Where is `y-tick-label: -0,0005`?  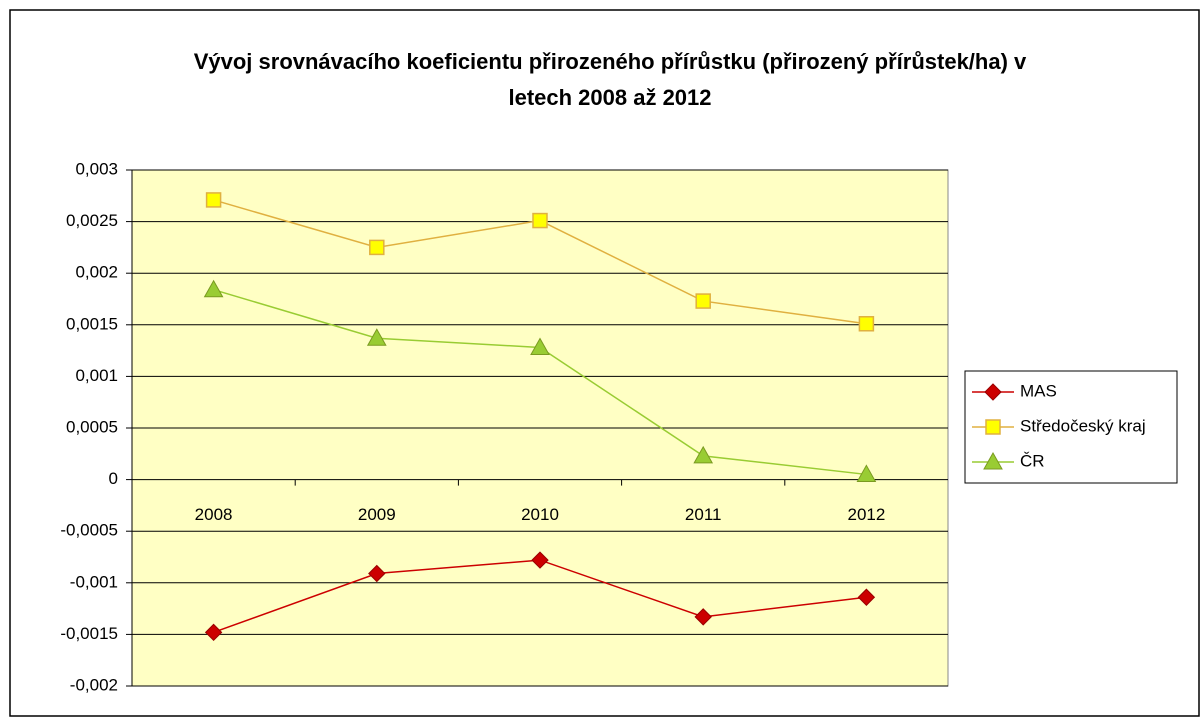
y-tick-label: -0,0005 is located at coordinates (89, 530).